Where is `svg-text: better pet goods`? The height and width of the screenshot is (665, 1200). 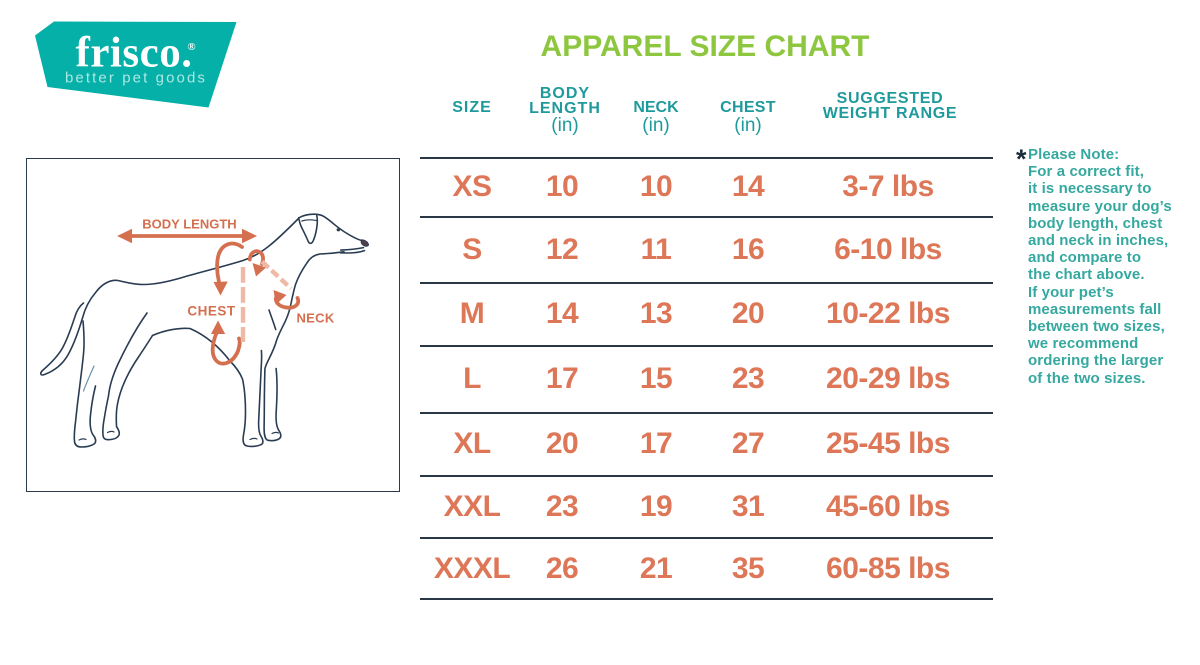 svg-text: better pet goods is located at coordinates (136, 78).